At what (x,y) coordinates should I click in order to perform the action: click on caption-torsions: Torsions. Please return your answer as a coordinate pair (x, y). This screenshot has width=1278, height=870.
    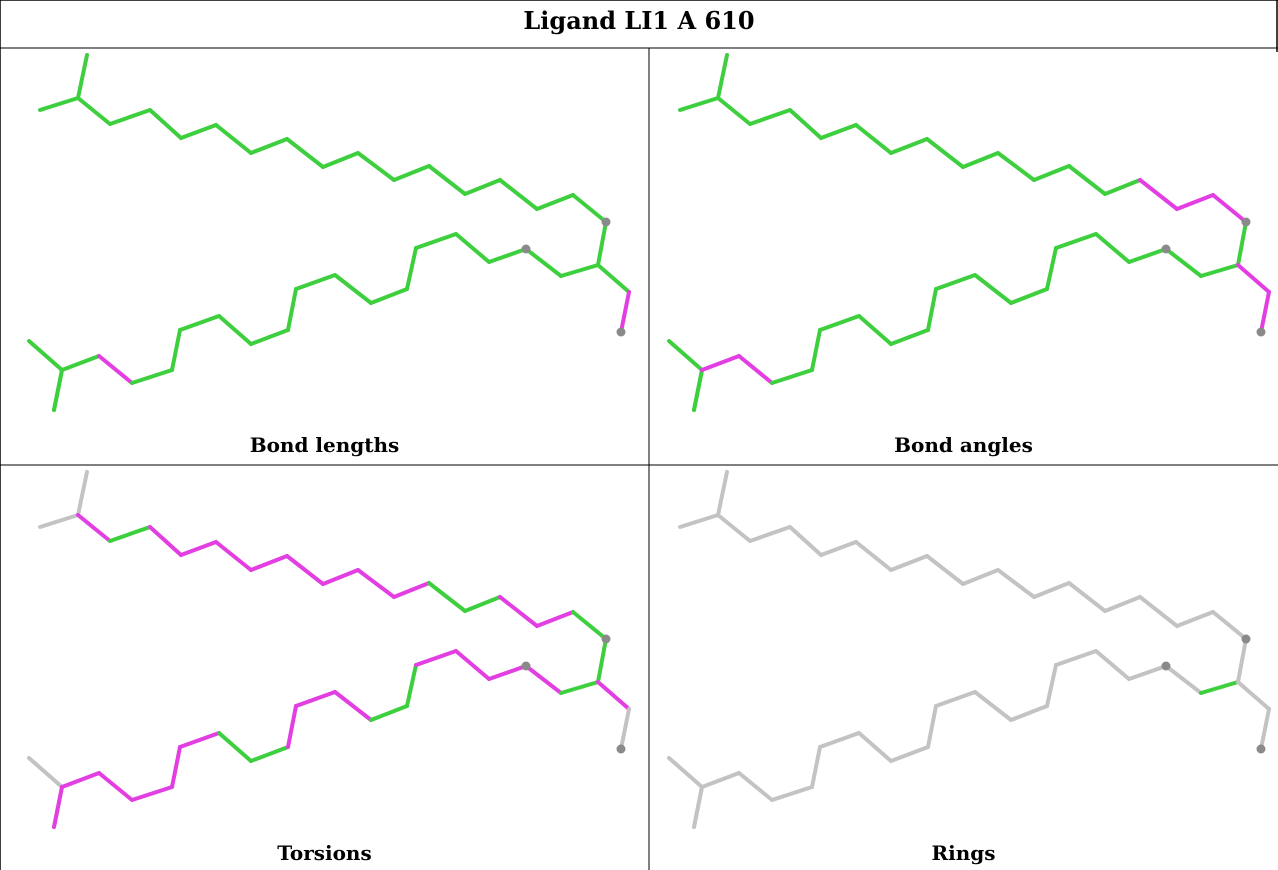
    Looking at the image, I should click on (324, 853).